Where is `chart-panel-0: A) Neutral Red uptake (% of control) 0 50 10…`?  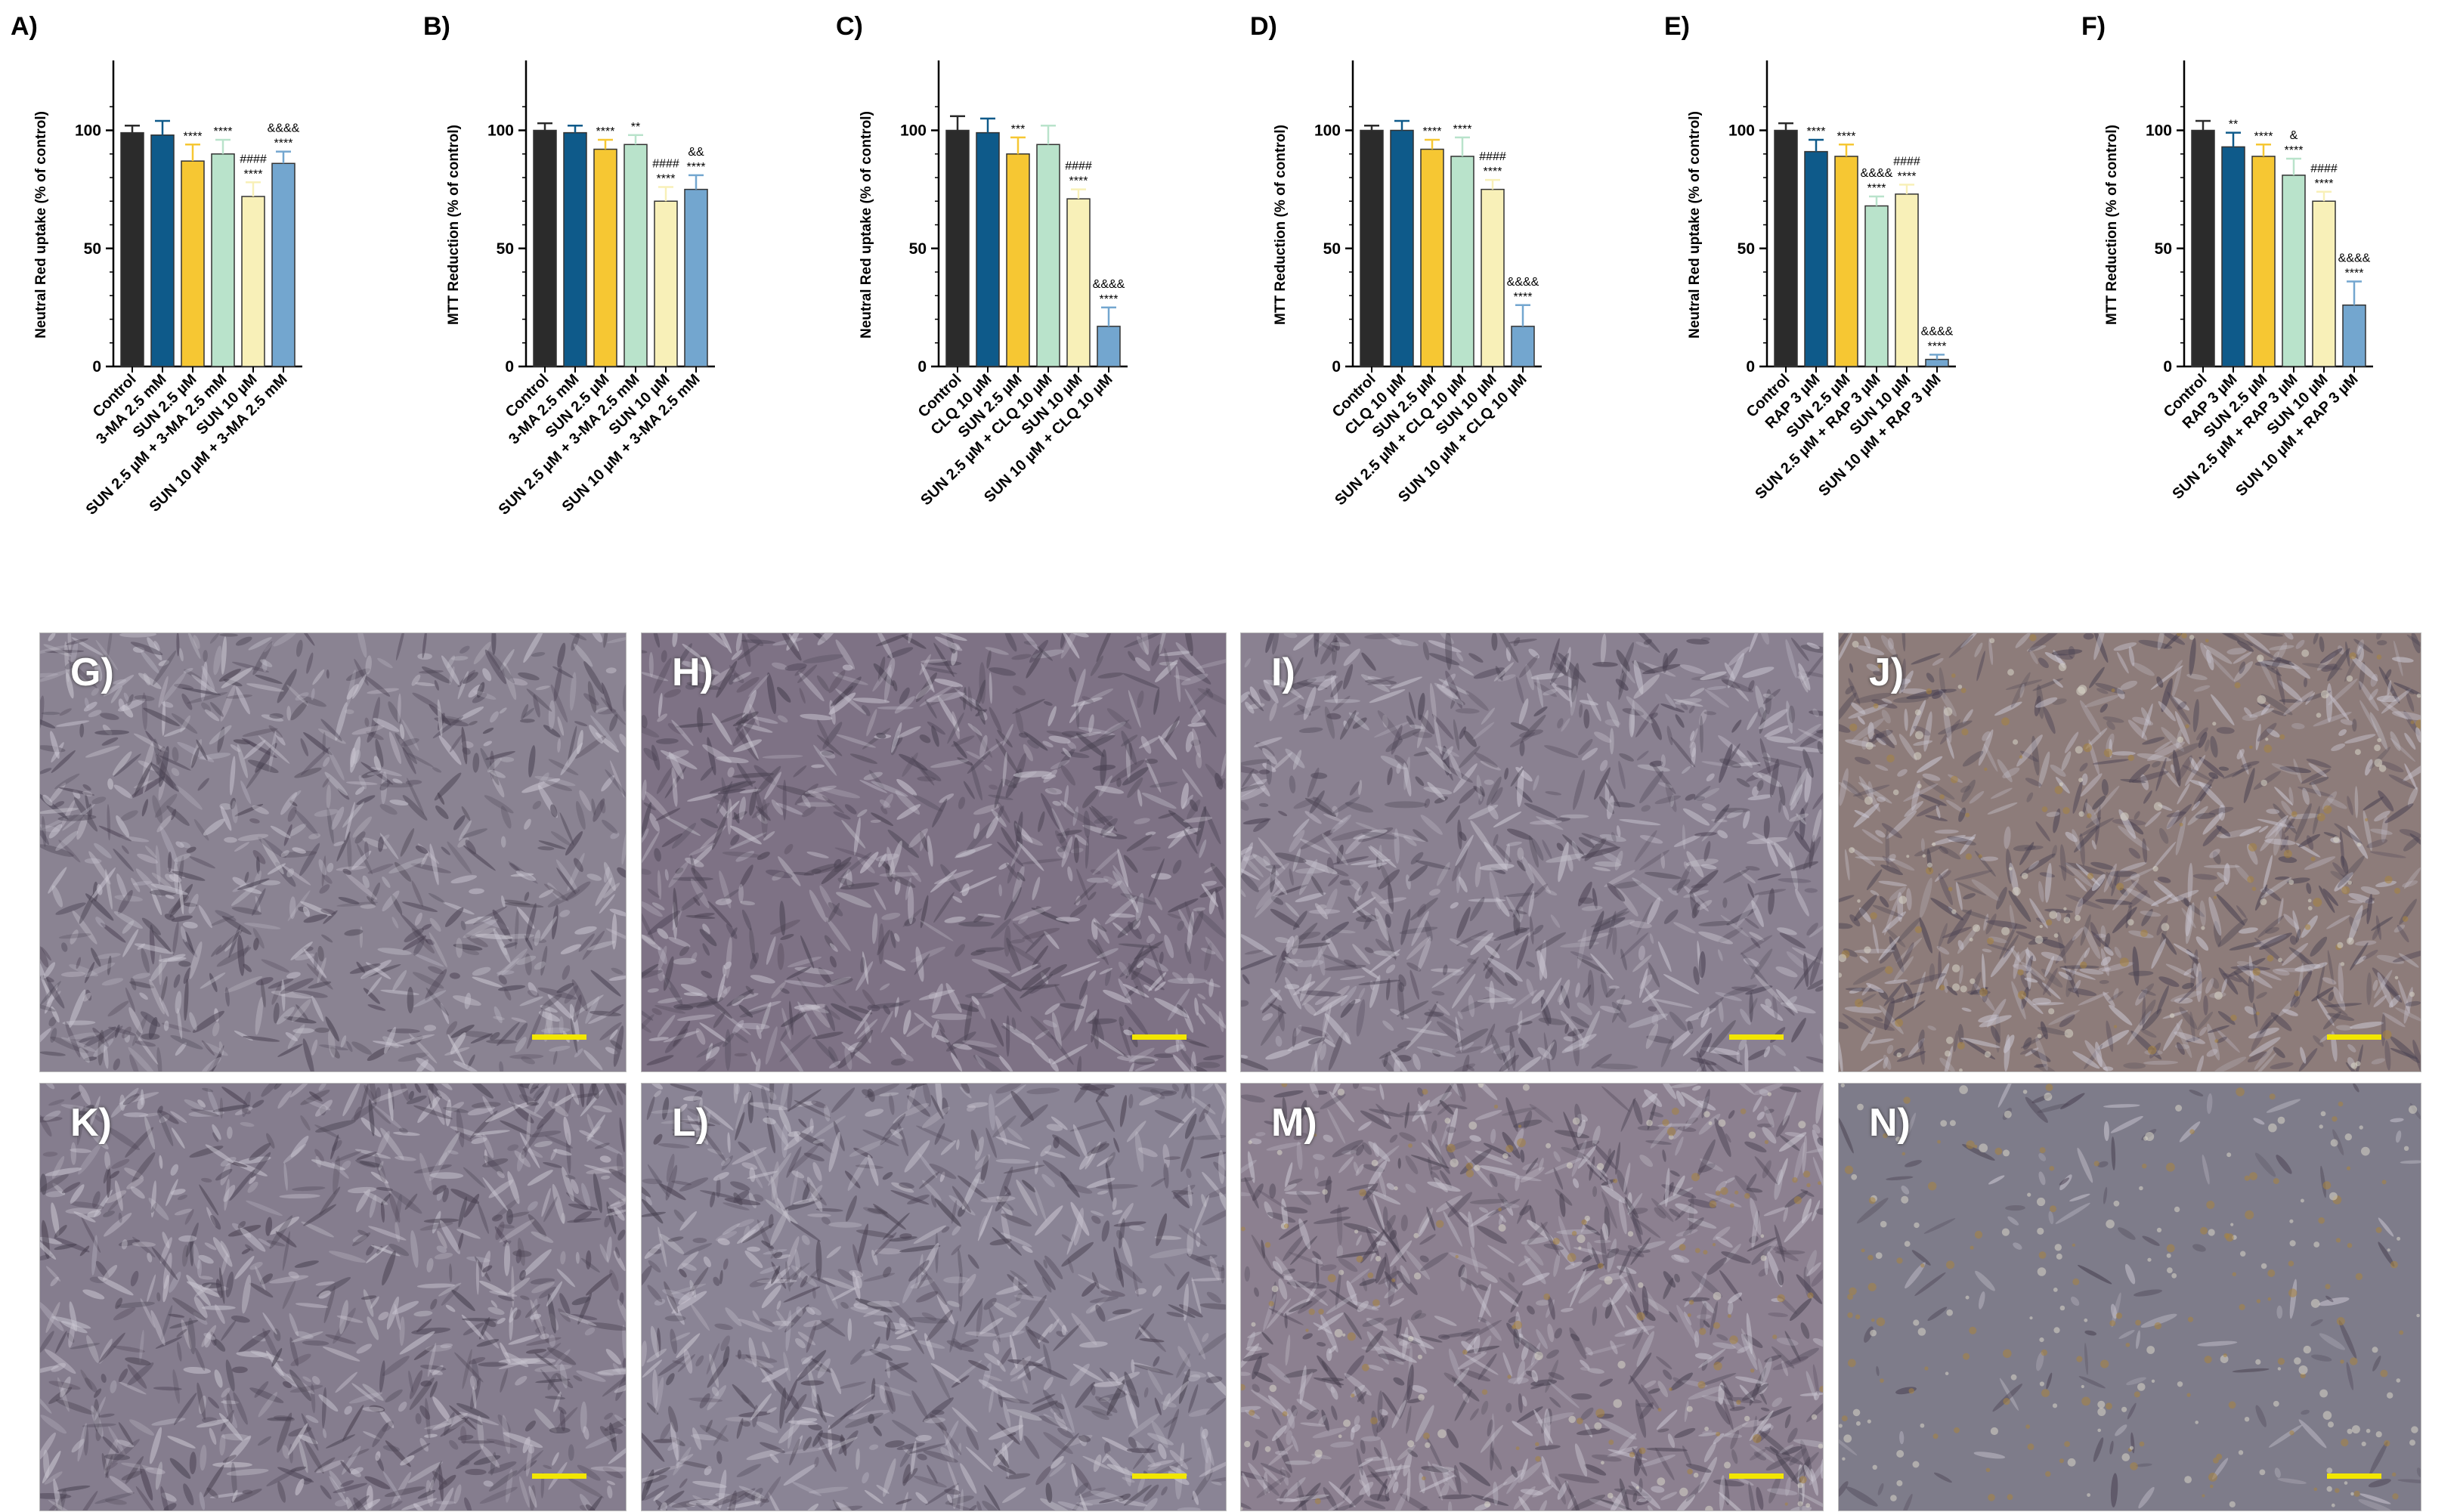
chart-panel-0: A) Neutral Red uptake (% of control) 0 50 10… is located at coordinates (156, 265).